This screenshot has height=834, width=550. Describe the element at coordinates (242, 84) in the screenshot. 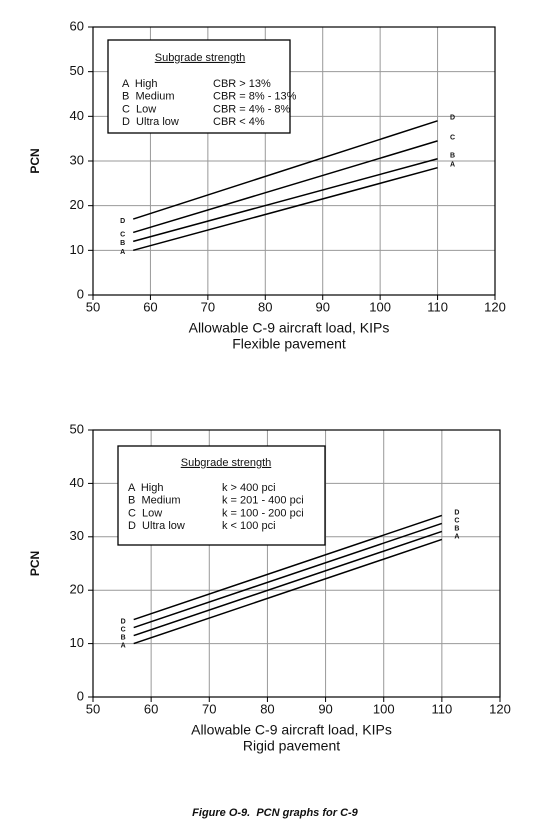

I see `legend-row-text: CBR > 13%` at that location.